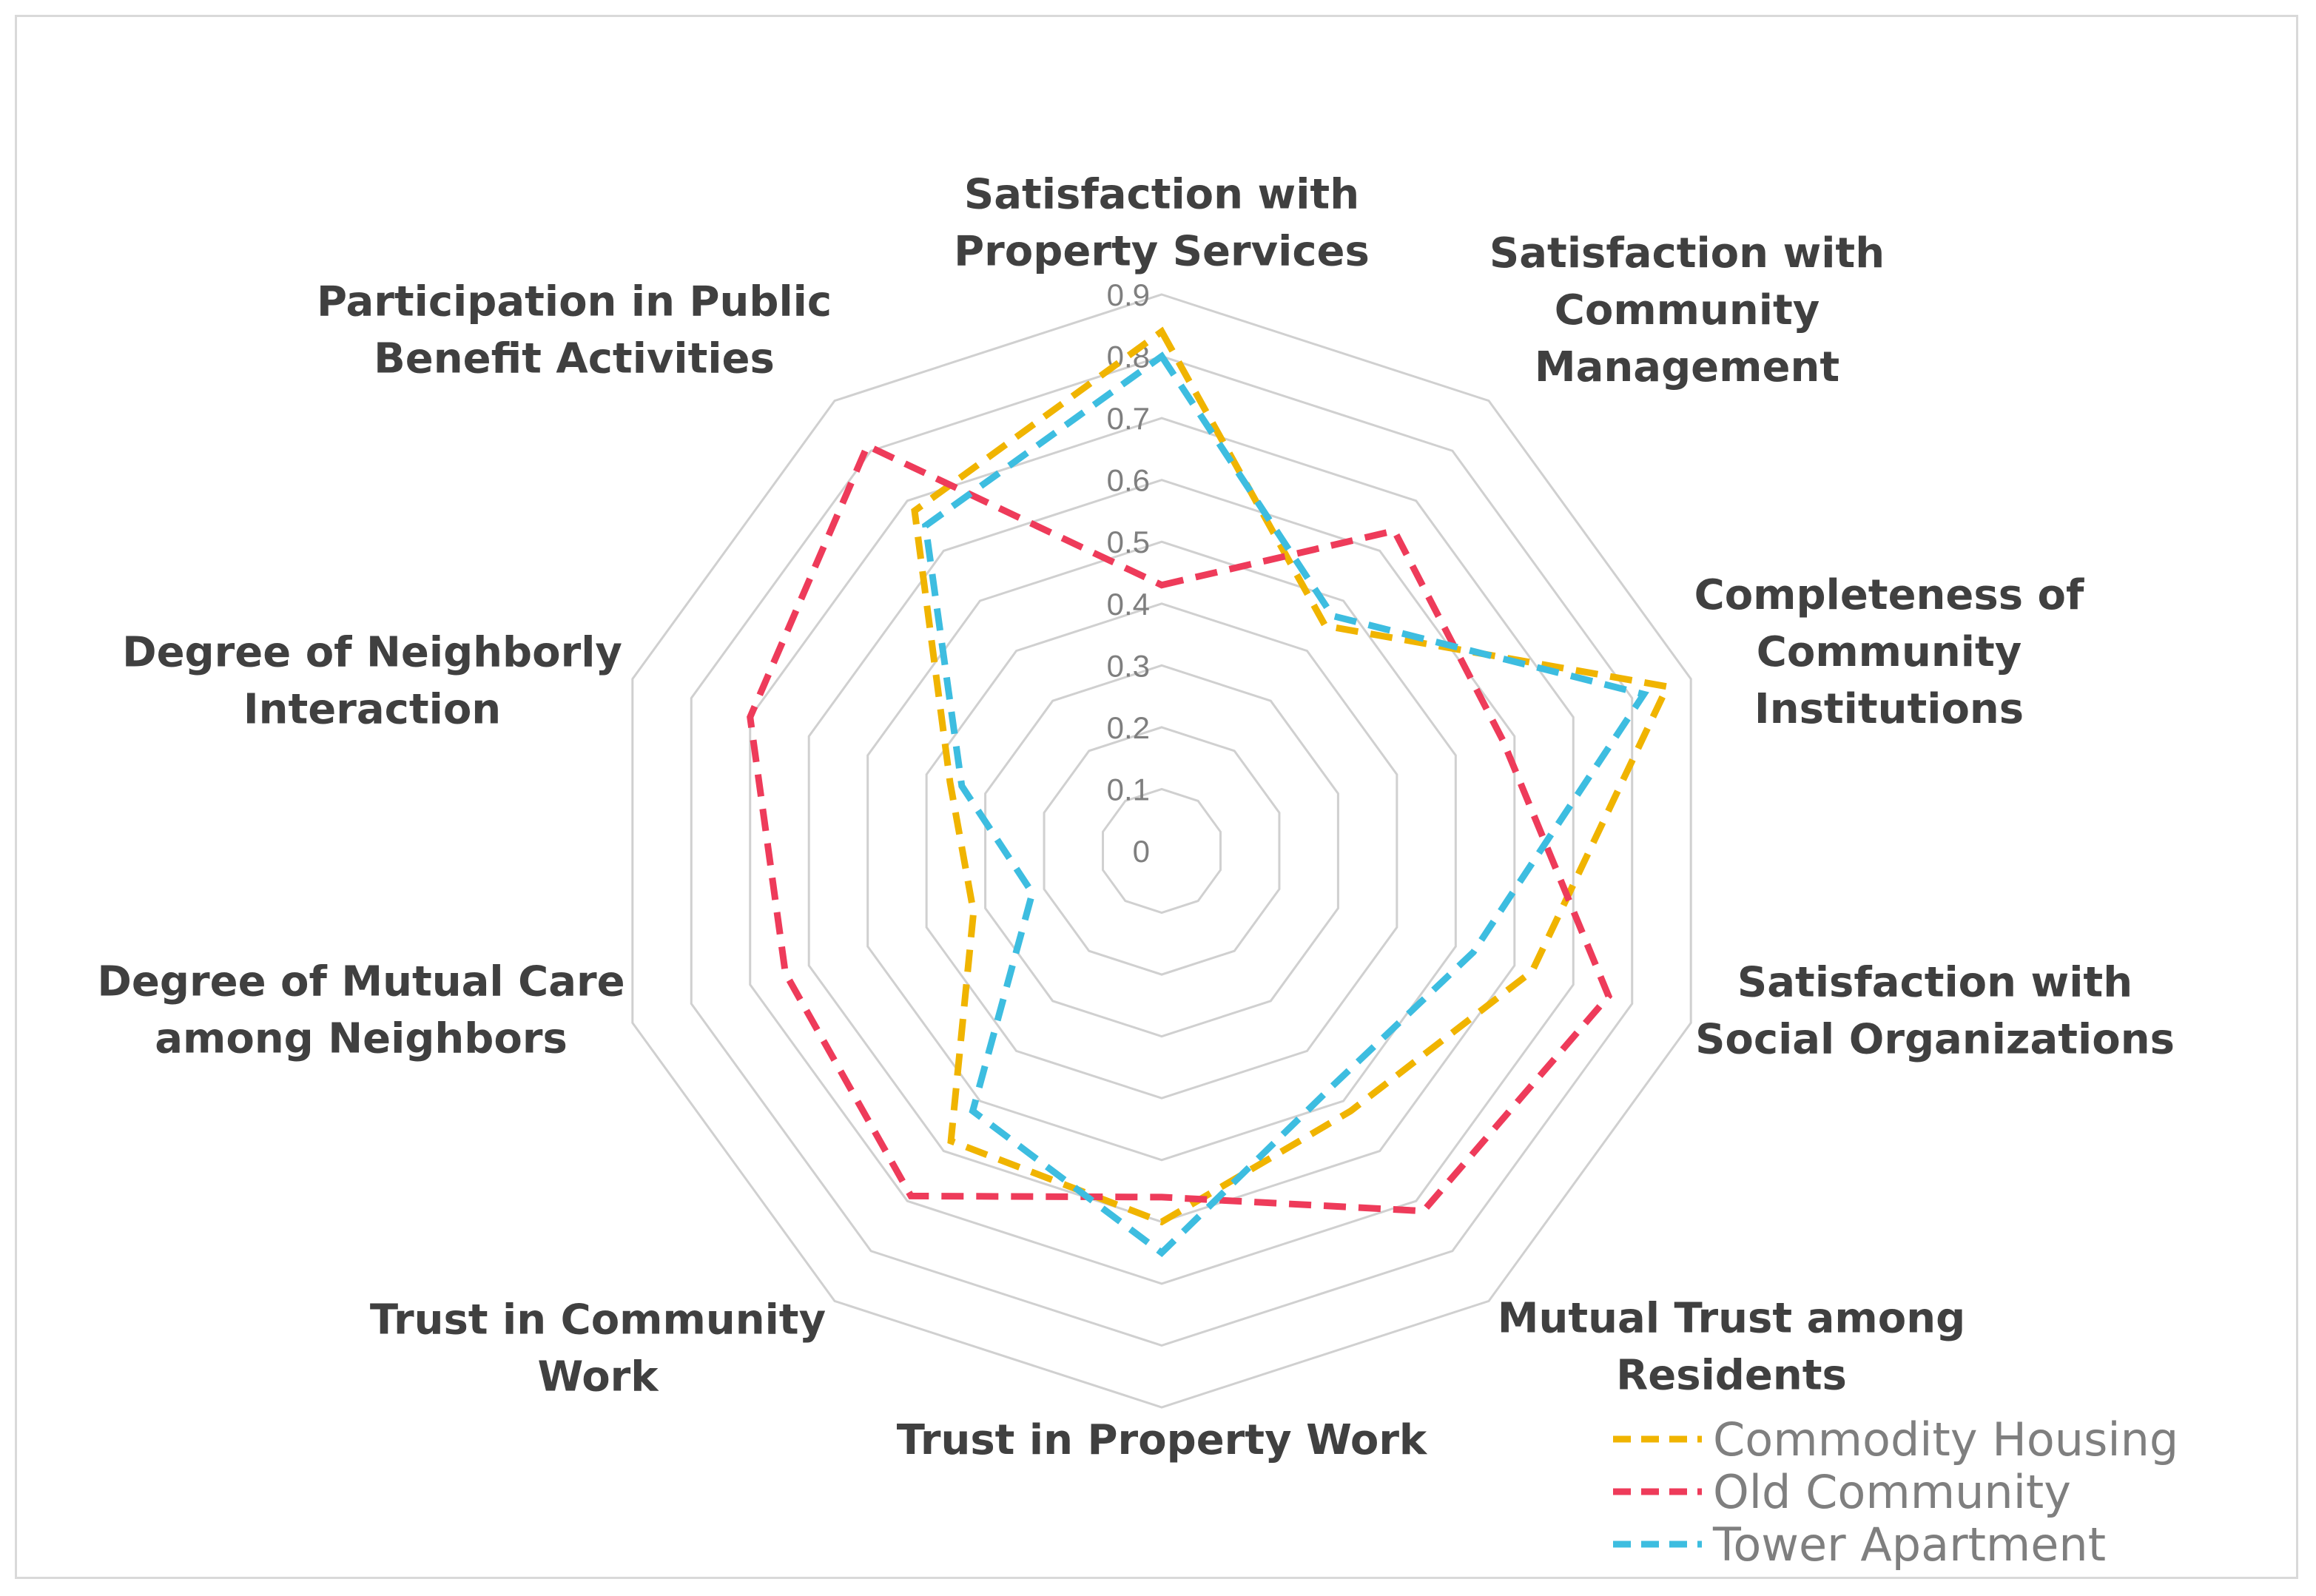 The height and width of the screenshot is (1596, 2316). Describe the element at coordinates (1687, 310) in the screenshot. I see `category-label: Satisfaction with Community Management` at that location.